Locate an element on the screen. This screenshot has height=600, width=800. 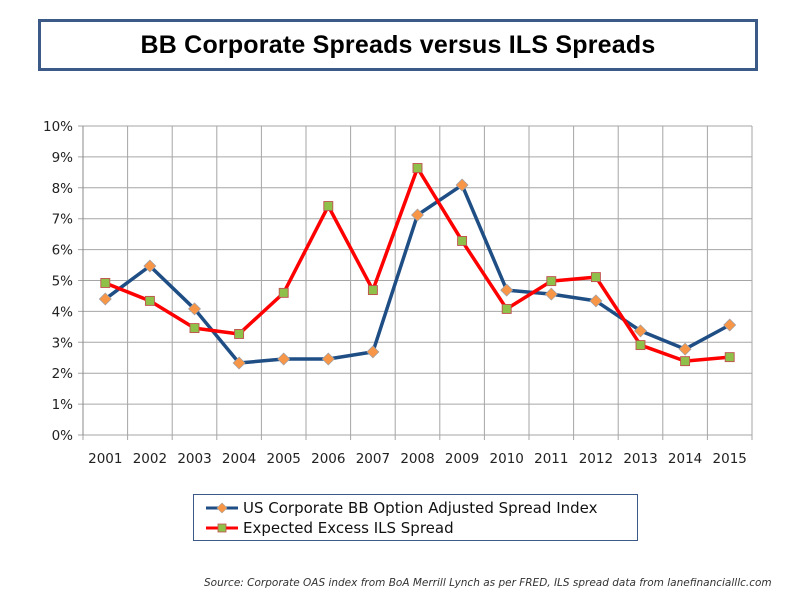
y-tick-label: 4% is located at coordinates (63, 312).